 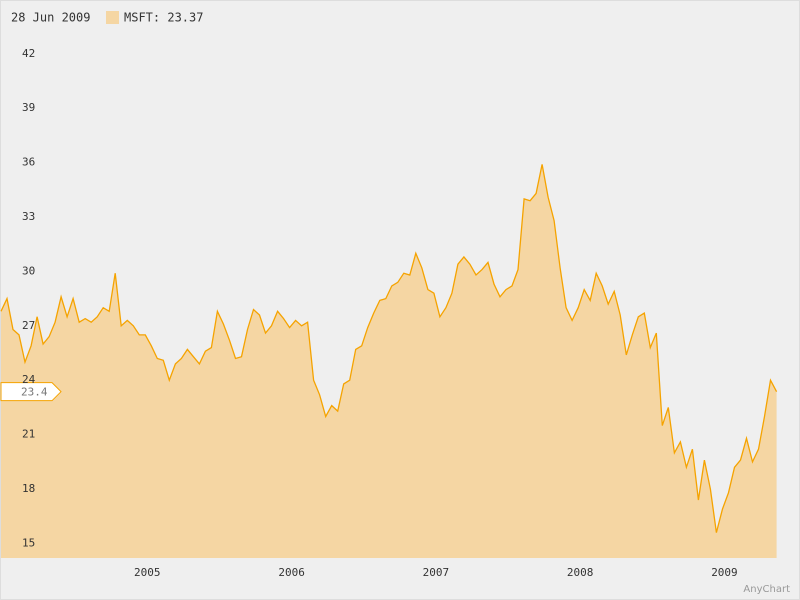 What do you see at coordinates (291, 572) in the screenshot?
I see `x-tick-label: 2006` at bounding box center [291, 572].